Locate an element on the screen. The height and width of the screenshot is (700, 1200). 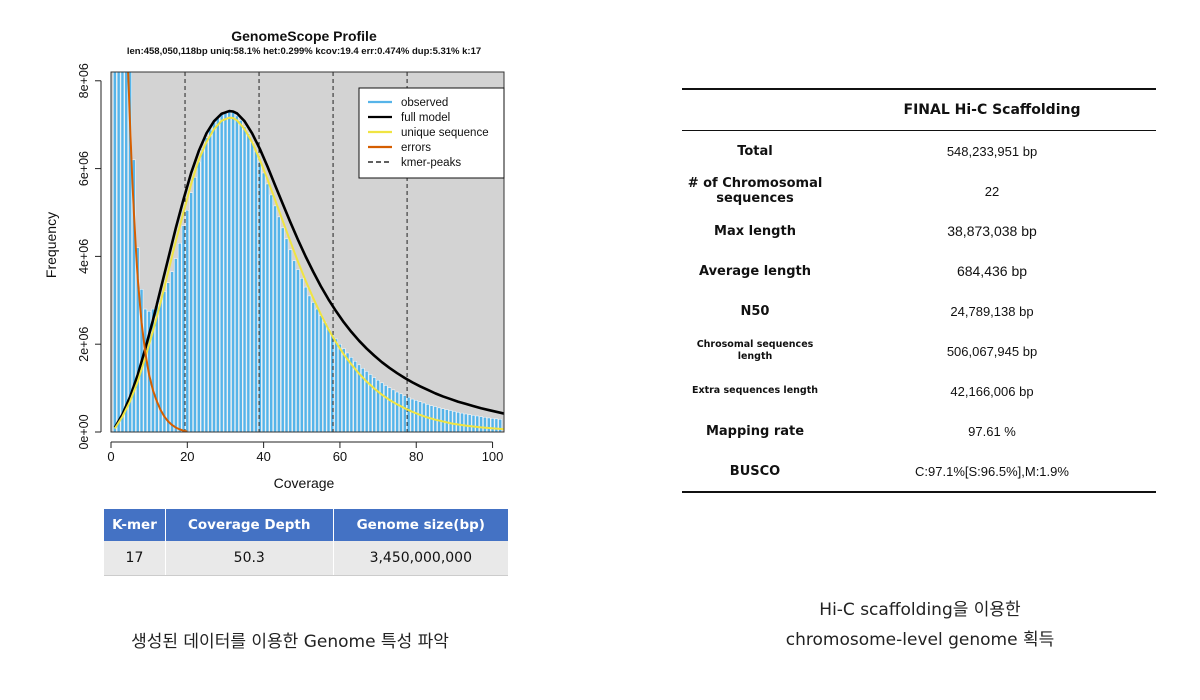
x-axis: 0 20 40 60 80 100 is located at coordinates (305, 452).